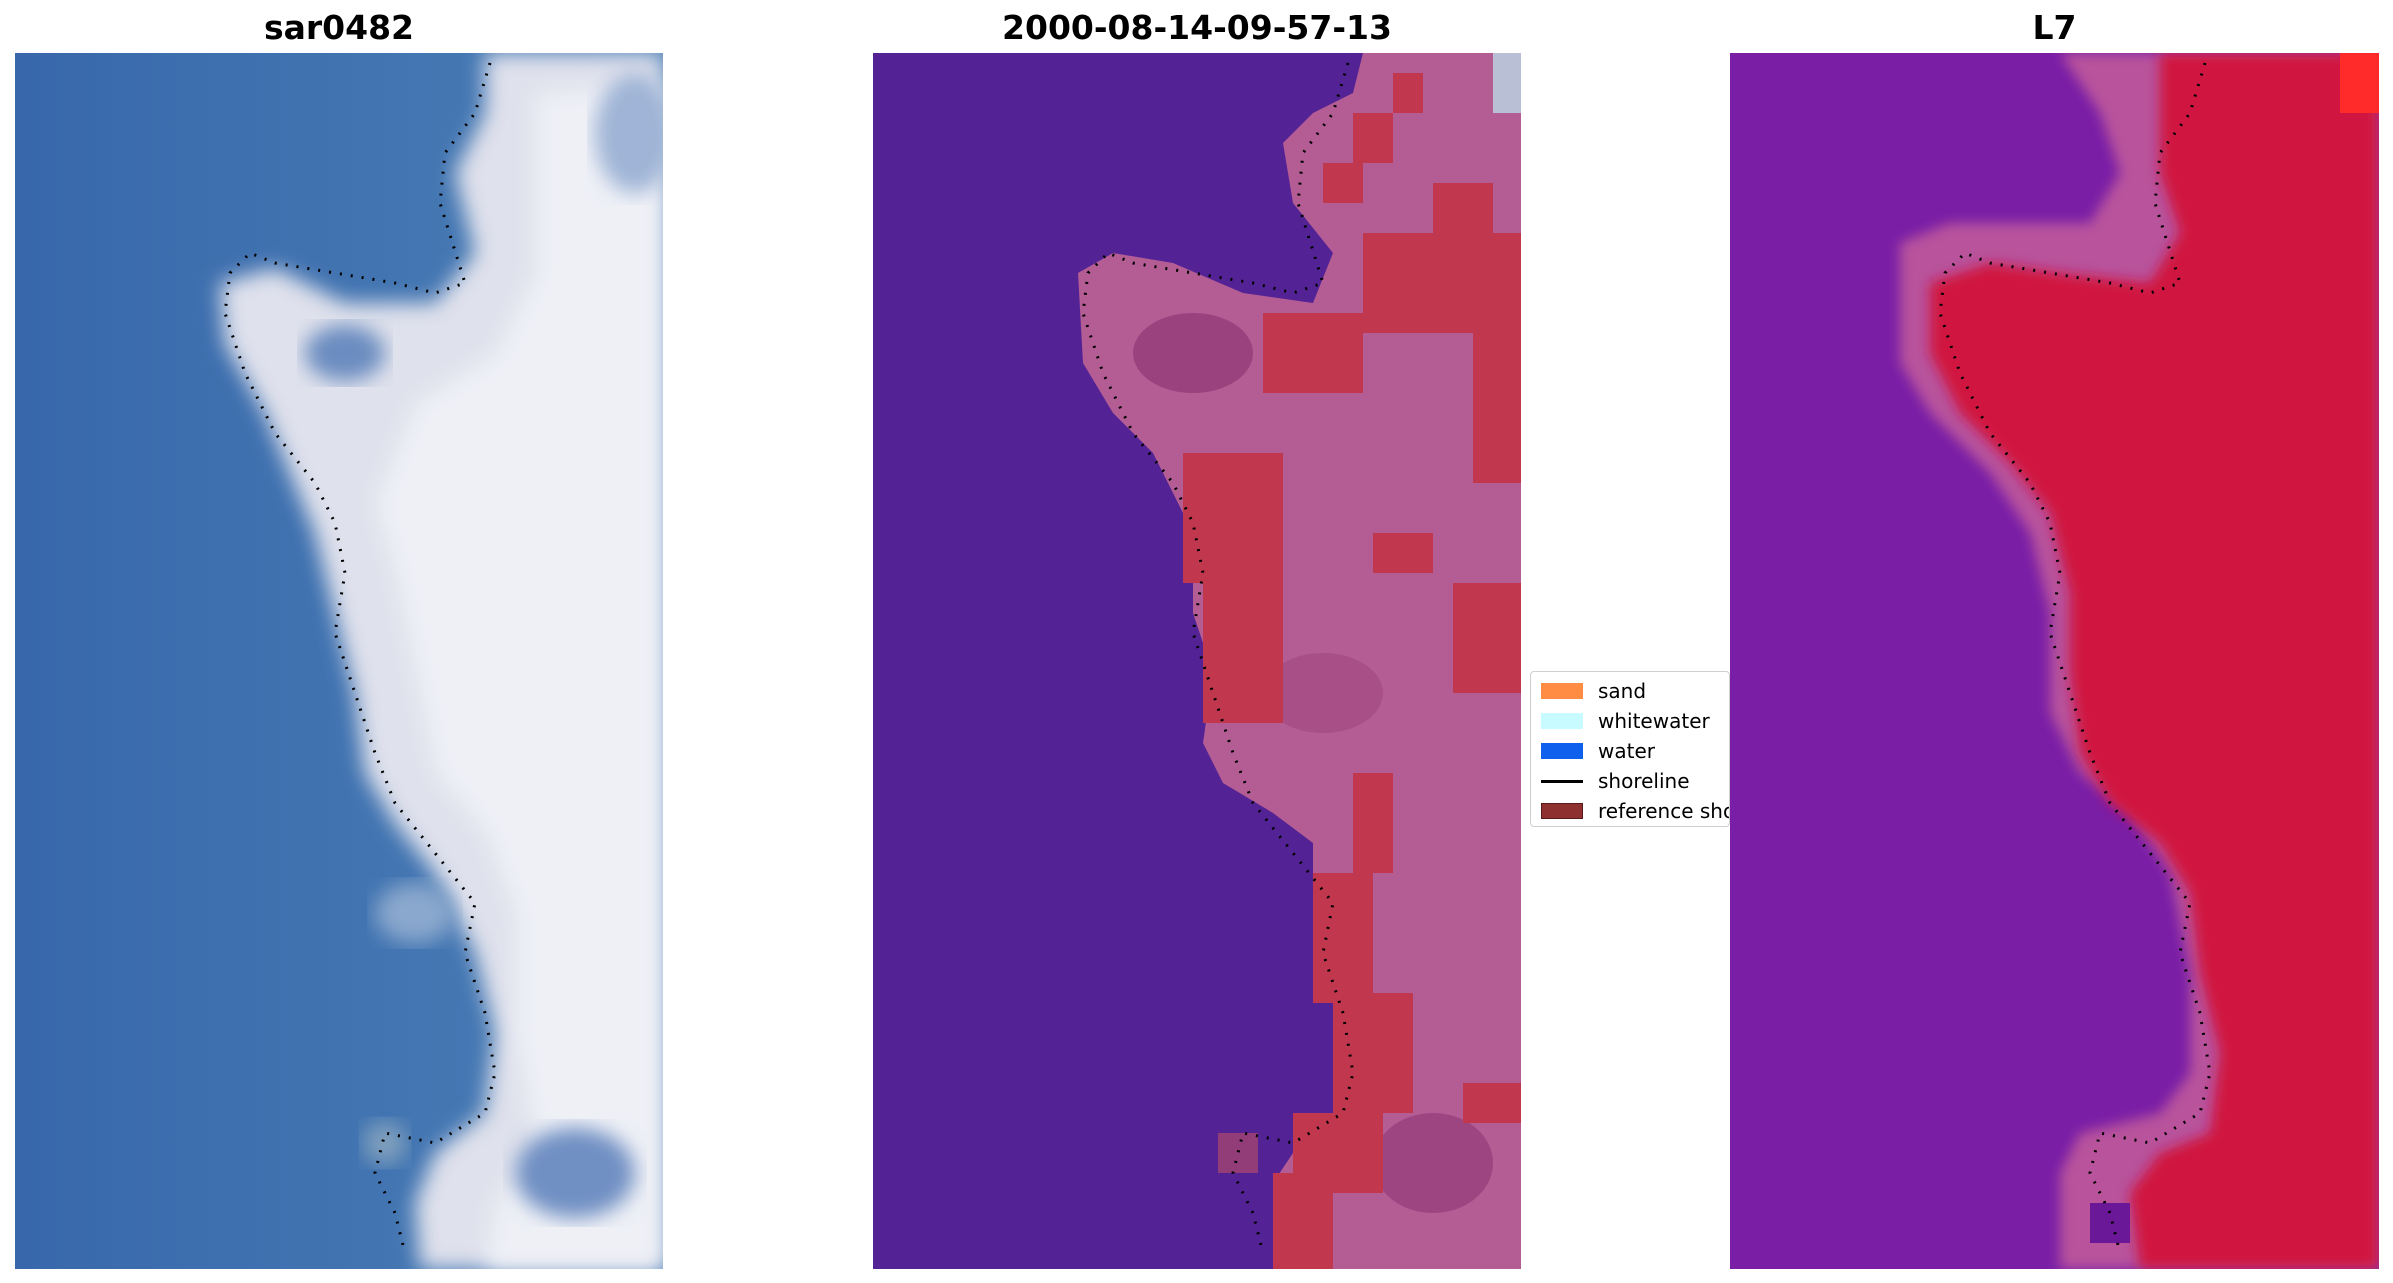  Describe the element at coordinates (1593, 691) in the screenshot. I see `legend-item-sand: sand` at that location.